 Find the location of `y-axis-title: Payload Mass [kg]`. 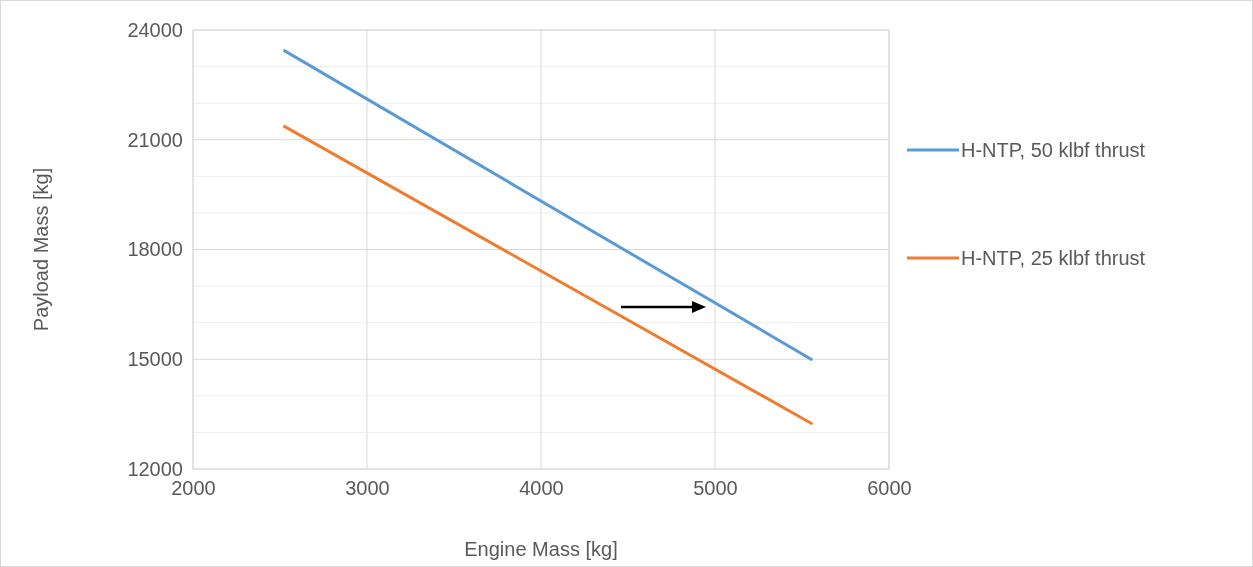

y-axis-title: Payload Mass [kg] is located at coordinates (41, 249).